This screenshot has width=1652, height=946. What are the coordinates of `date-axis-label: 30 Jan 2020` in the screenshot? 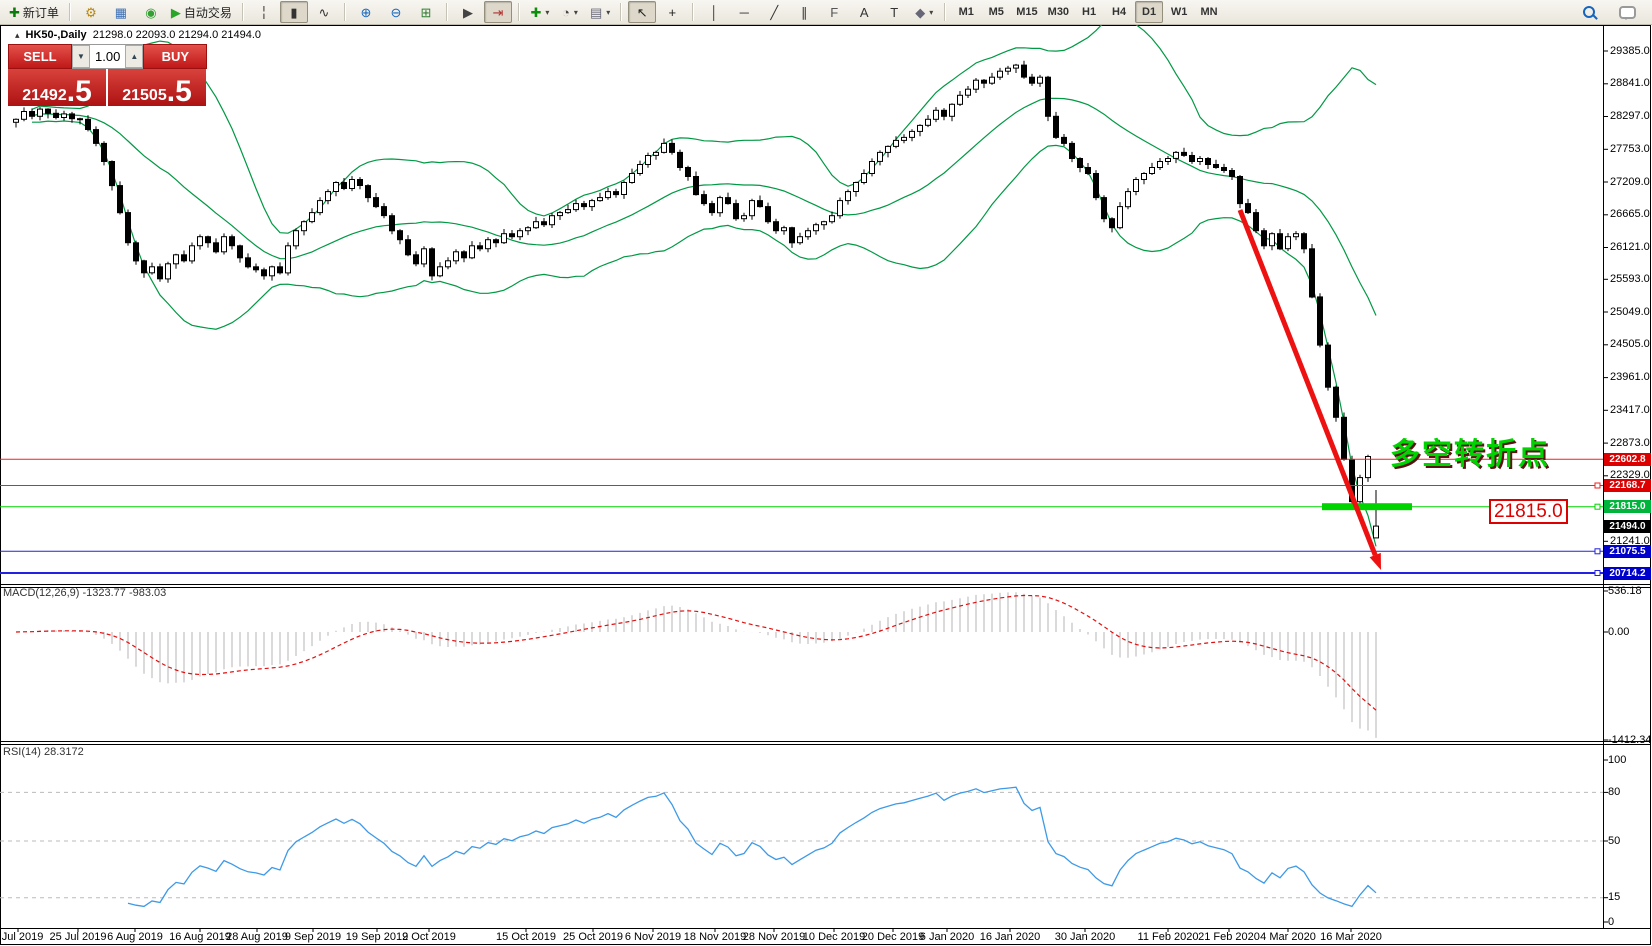 It's located at (1085, 937).